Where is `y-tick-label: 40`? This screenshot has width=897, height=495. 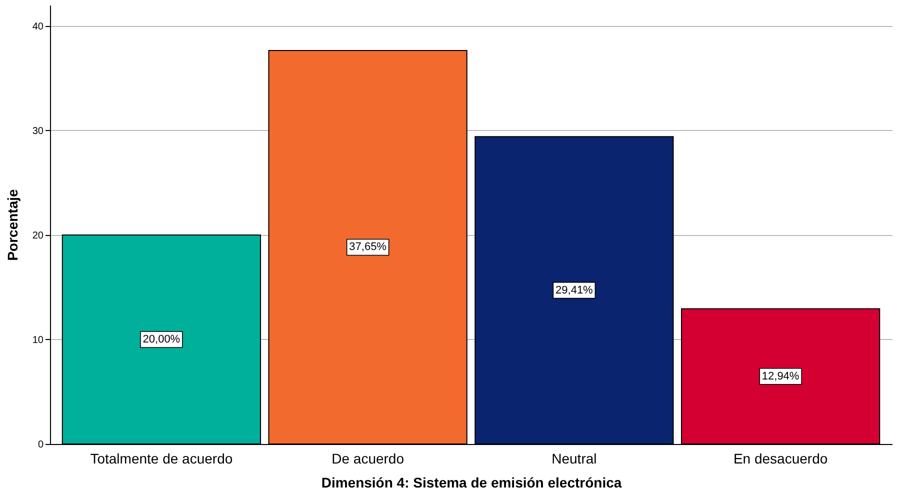
y-tick-label: 40 is located at coordinates (38, 26).